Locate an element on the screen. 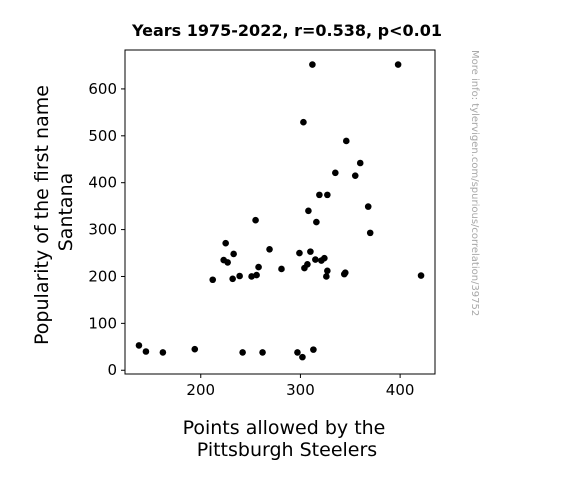 Image resolution: width=575 pixels, height=500 pixels. y-tick-label: 600 is located at coordinates (102, 89).